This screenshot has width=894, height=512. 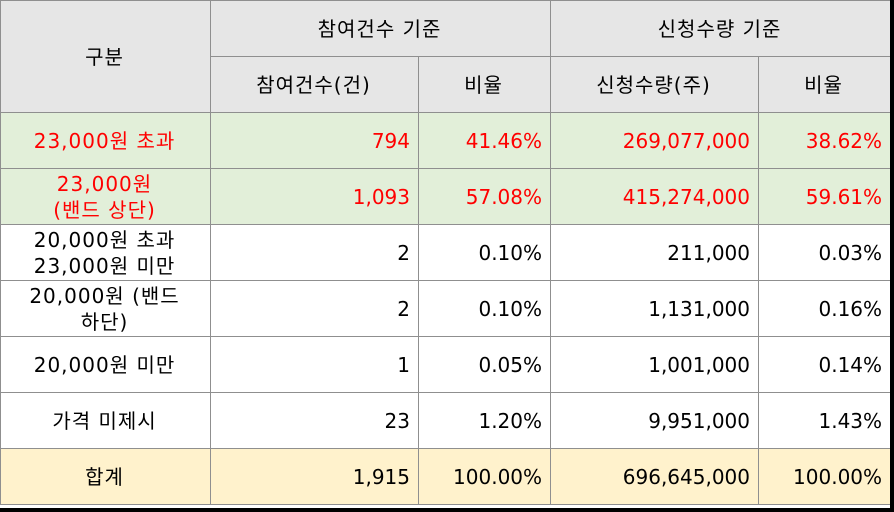 I want to click on row-qty-ratio: 0.14%, so click(x=825, y=364).